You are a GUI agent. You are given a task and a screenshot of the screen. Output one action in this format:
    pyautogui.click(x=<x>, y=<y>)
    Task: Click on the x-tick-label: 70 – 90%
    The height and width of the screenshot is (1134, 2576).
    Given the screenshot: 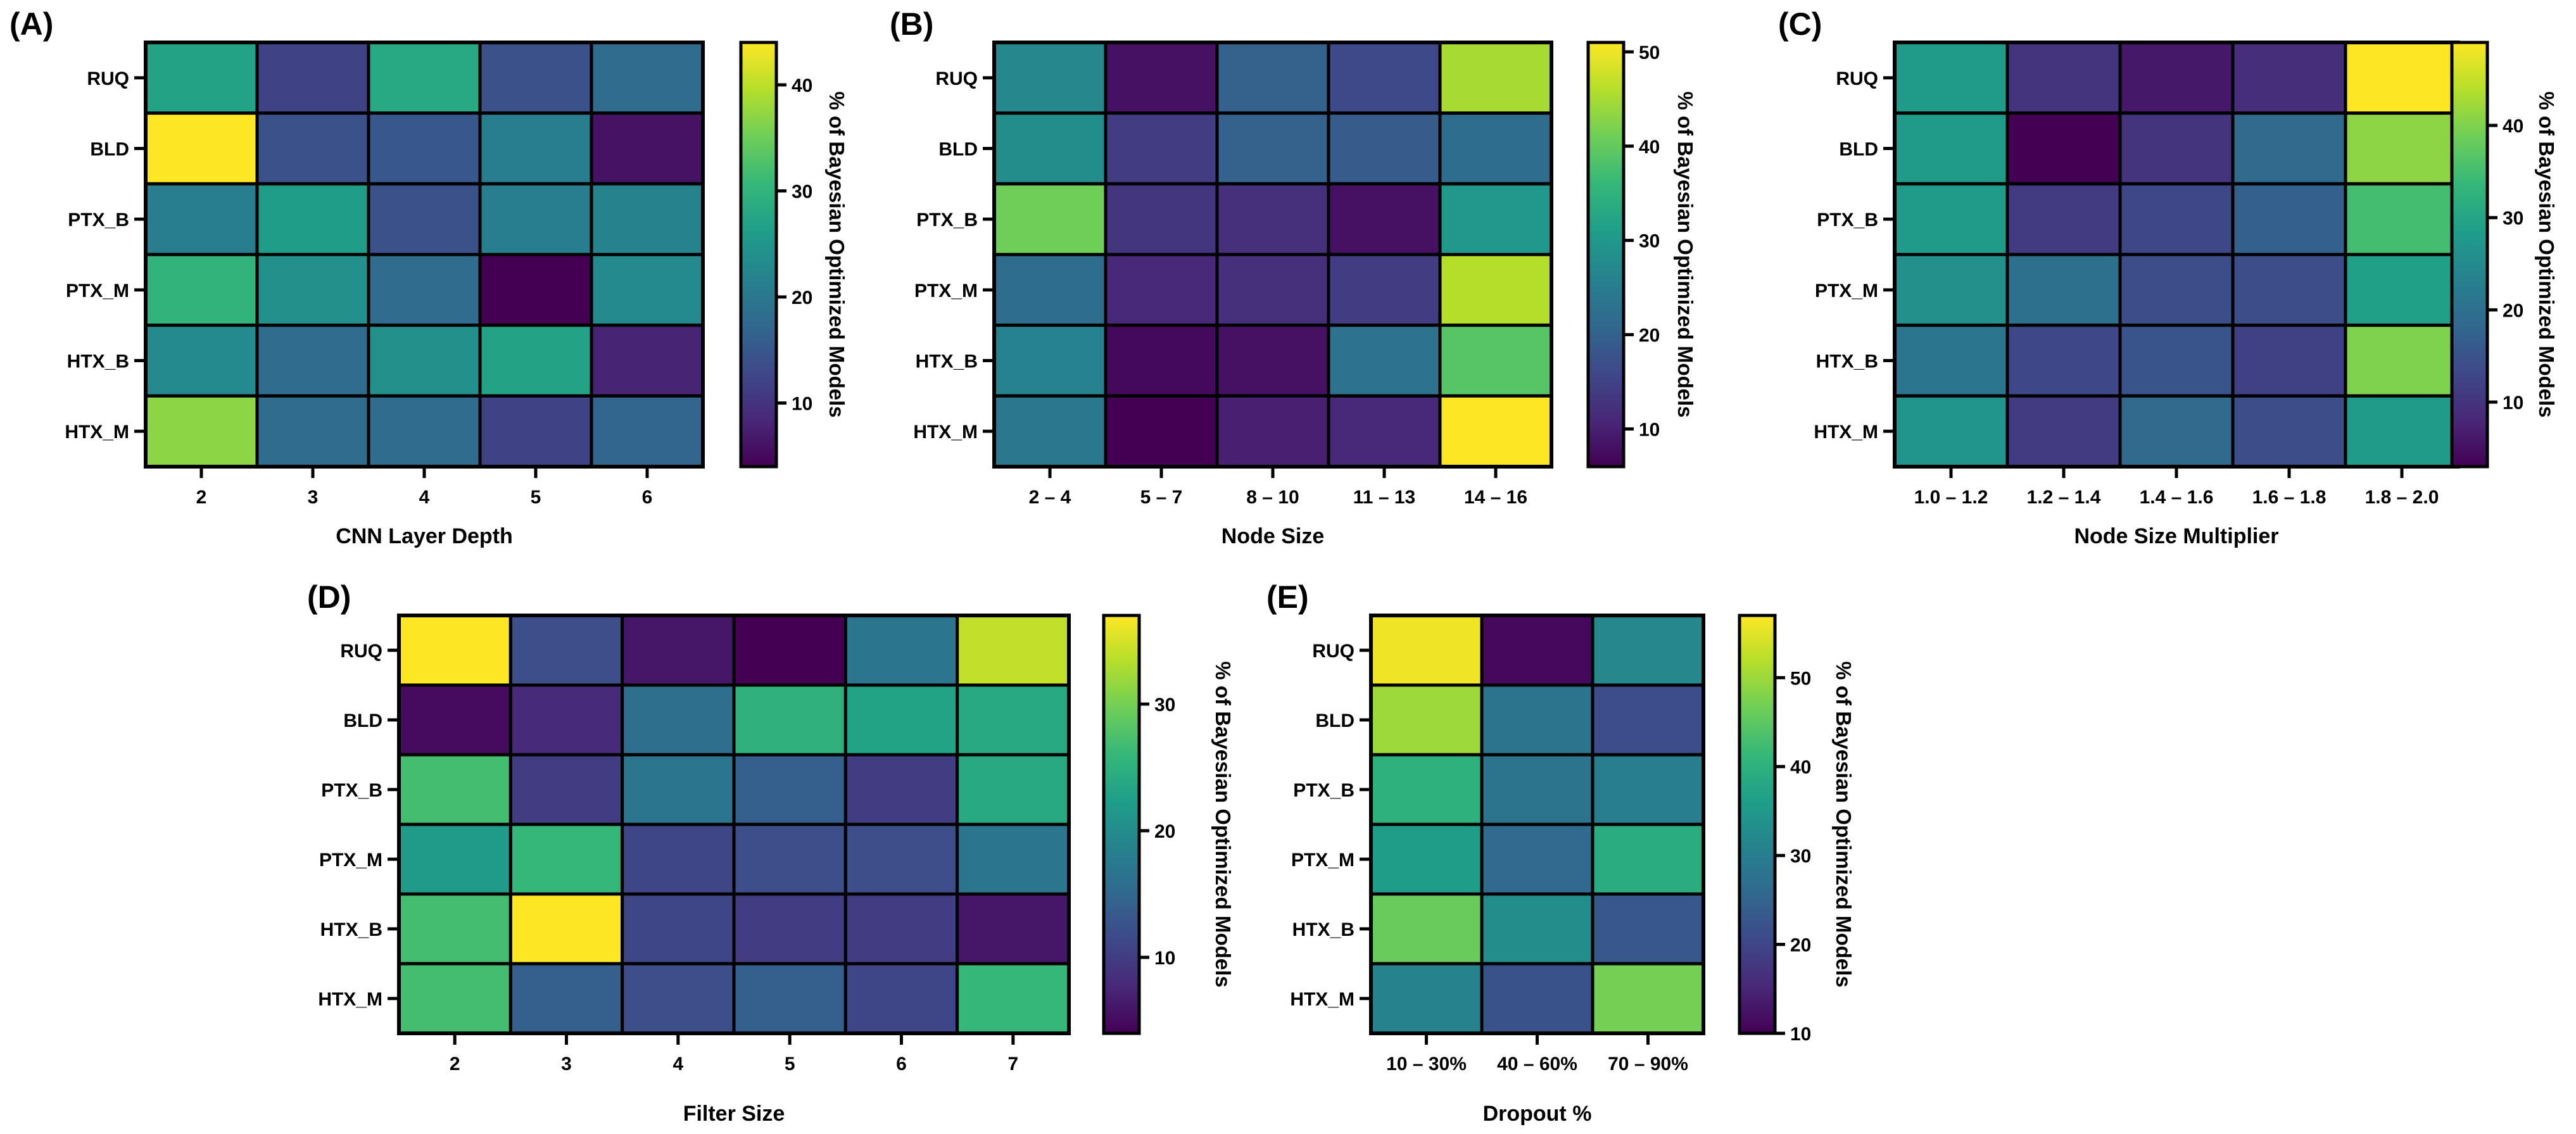 What is the action you would take?
    pyautogui.click(x=1648, y=1064)
    